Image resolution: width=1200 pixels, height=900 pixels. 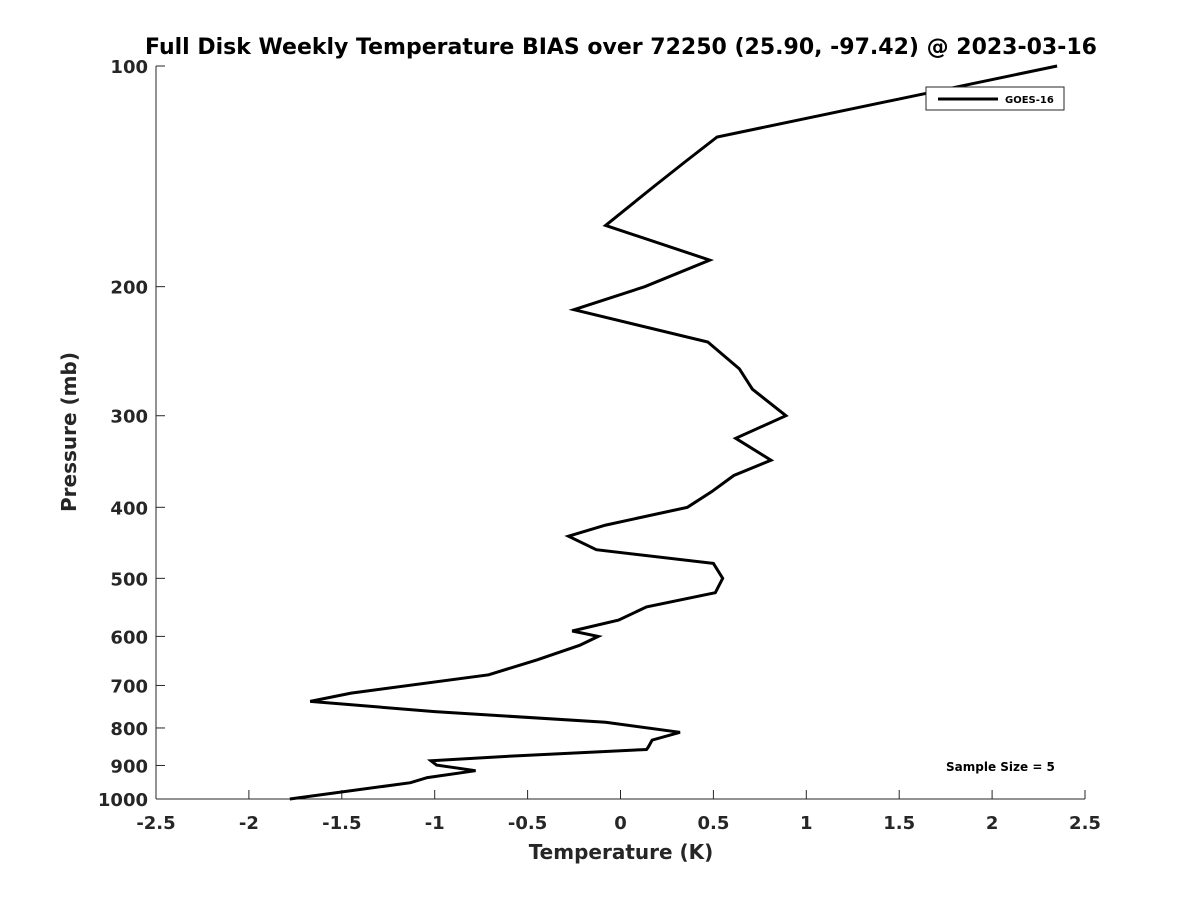 I want to click on legend-label-goes-16: GOES-16, so click(x=1029, y=100).